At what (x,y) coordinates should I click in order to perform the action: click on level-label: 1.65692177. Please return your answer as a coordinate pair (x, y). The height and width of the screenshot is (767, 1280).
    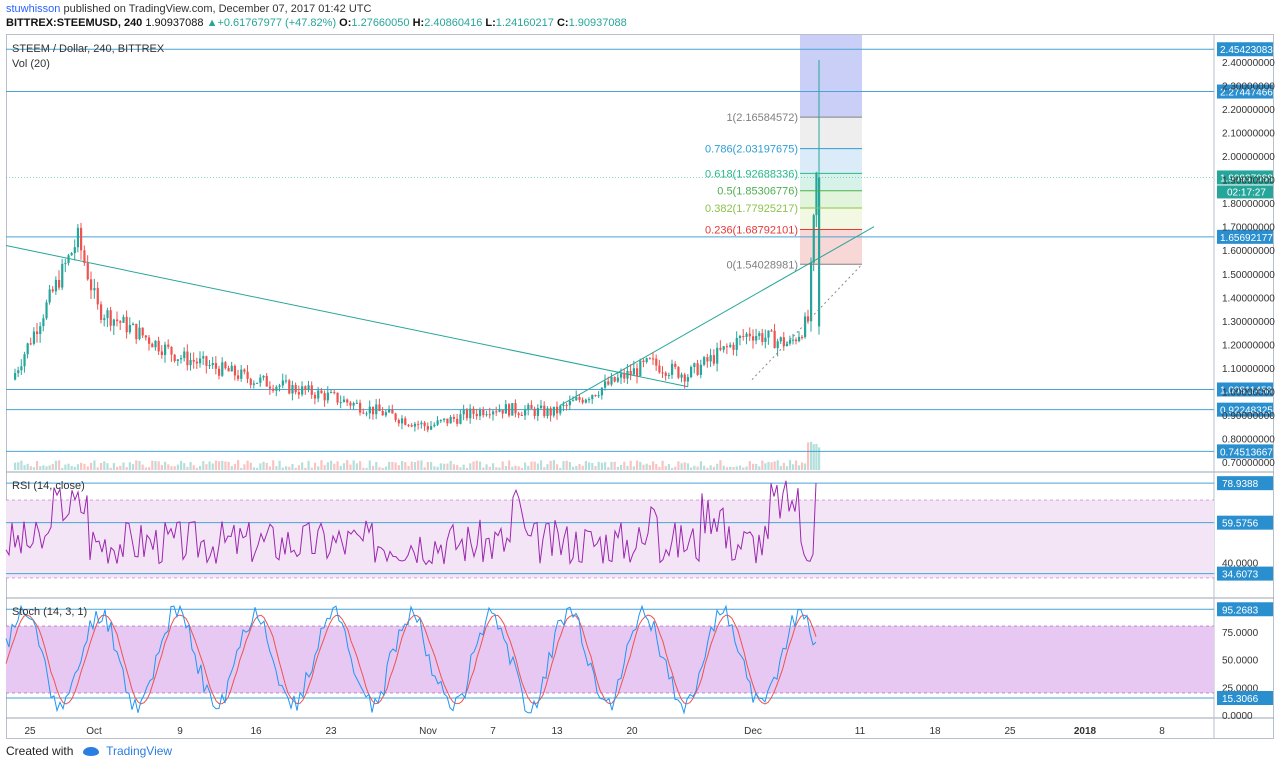
    Looking at the image, I should click on (1246, 238).